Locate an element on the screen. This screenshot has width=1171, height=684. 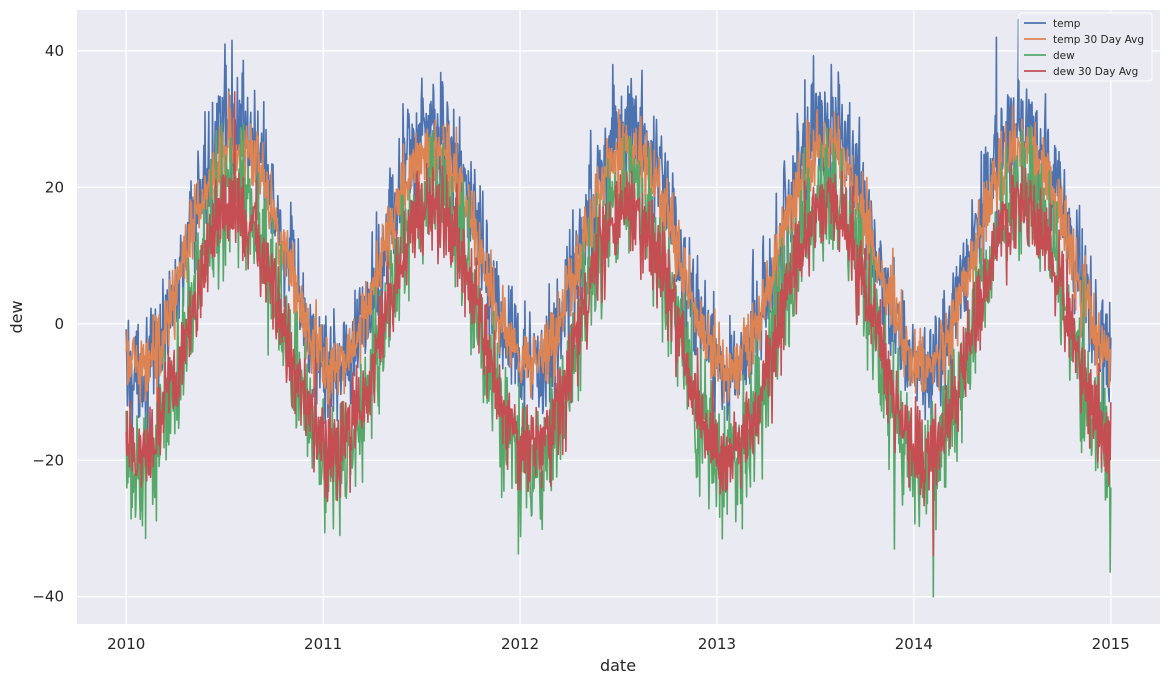
legend-label-dew: dew is located at coordinates (1064, 56).